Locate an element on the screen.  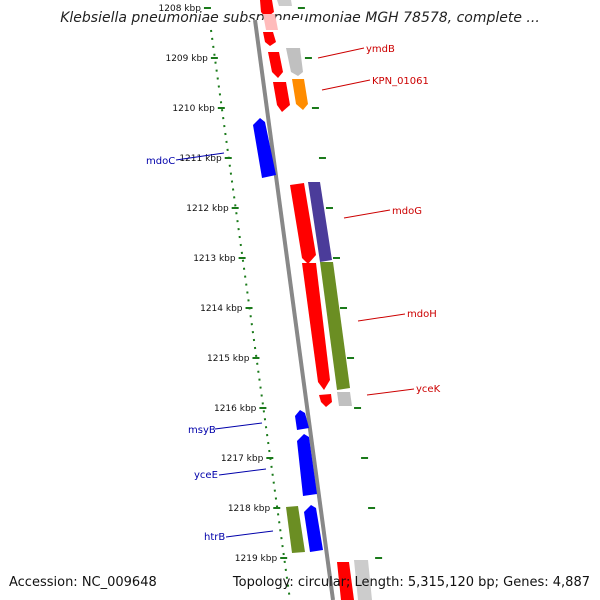
gene-label-mdoC: mdoC is located at coordinates (160, 161).